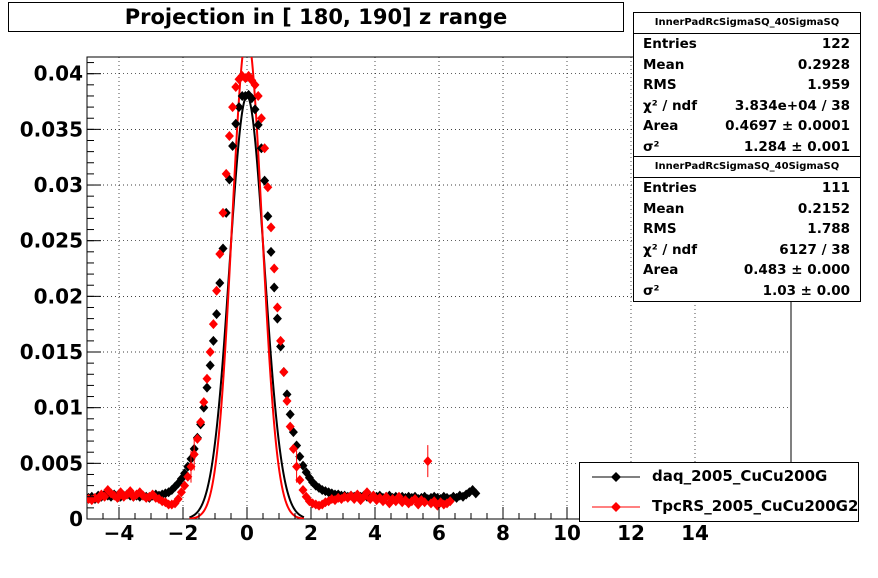 The height and width of the screenshot is (578, 878). I want to click on stats-row-rms: RMS 1.959, so click(747, 85).